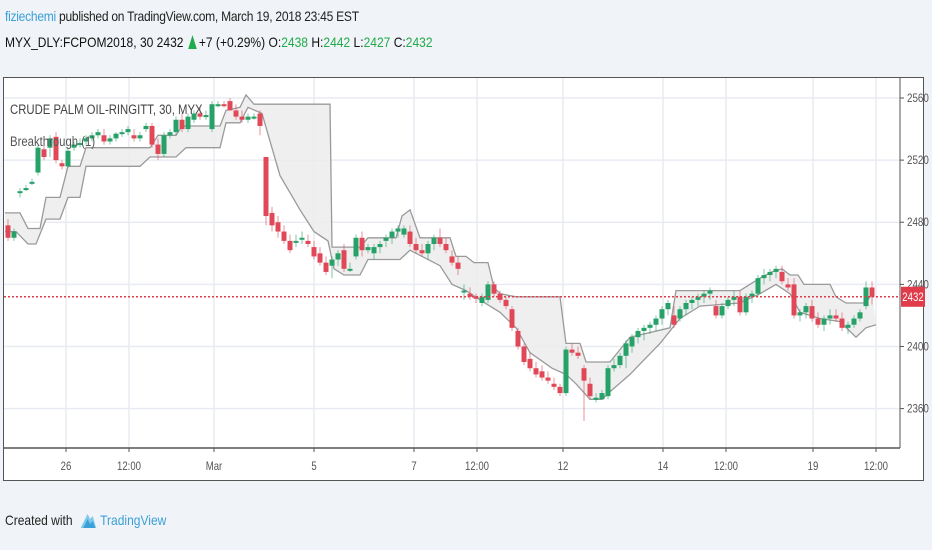  Describe the element at coordinates (133, 520) in the screenshot. I see `tradingview-link: TradingView` at that location.